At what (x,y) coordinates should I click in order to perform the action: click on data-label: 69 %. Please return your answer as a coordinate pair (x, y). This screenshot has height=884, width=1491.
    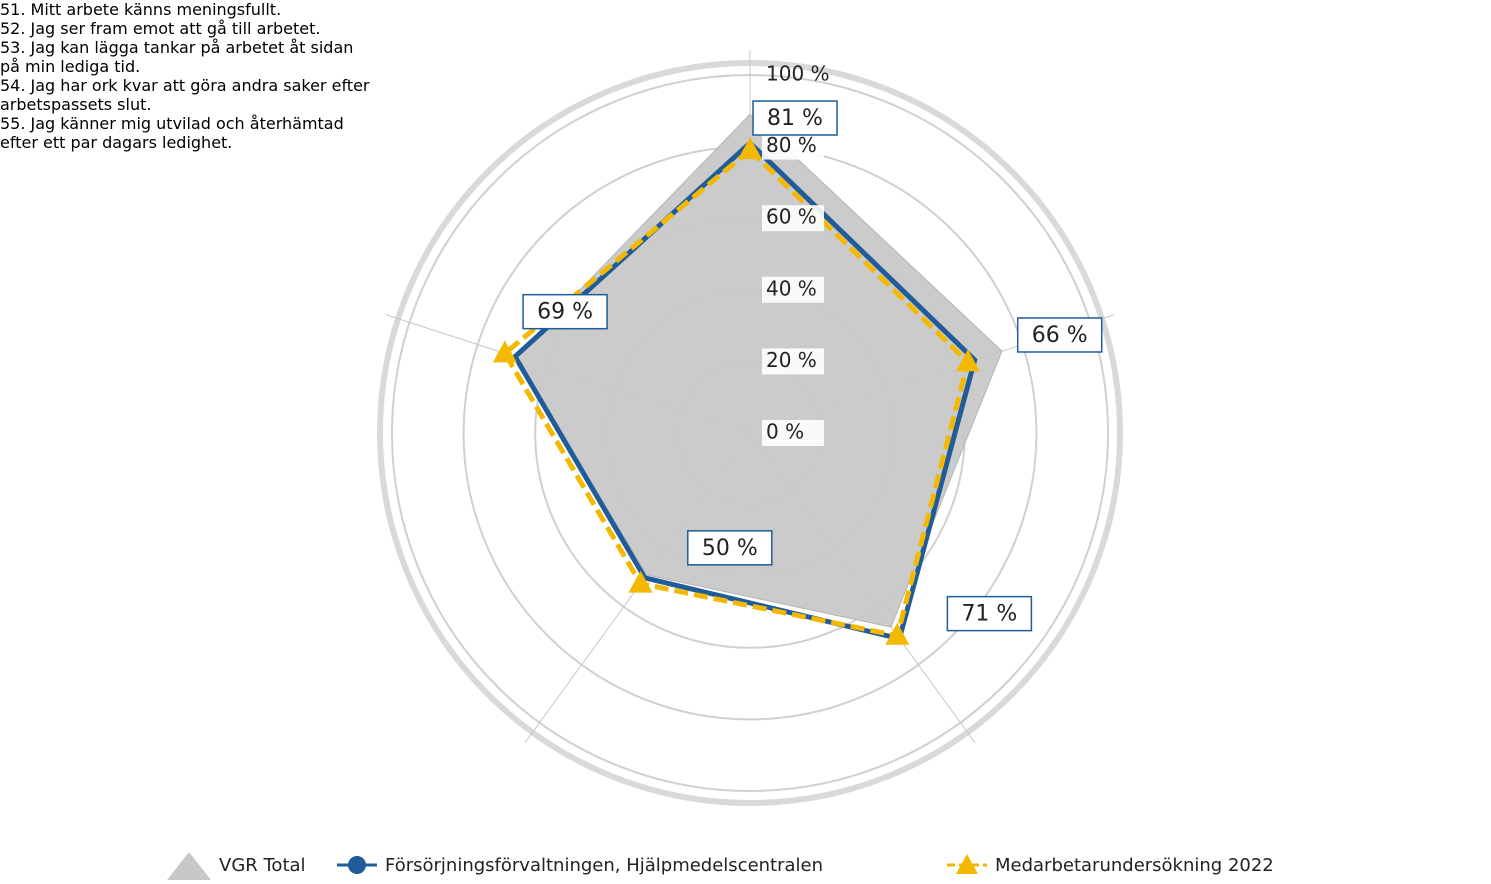
    Looking at the image, I should click on (565, 312).